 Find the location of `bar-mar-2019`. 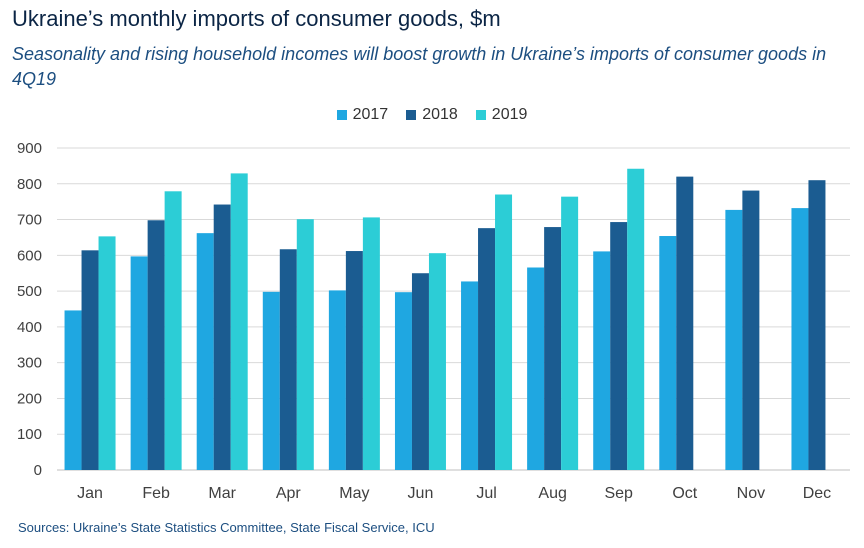

bar-mar-2019 is located at coordinates (239, 321).